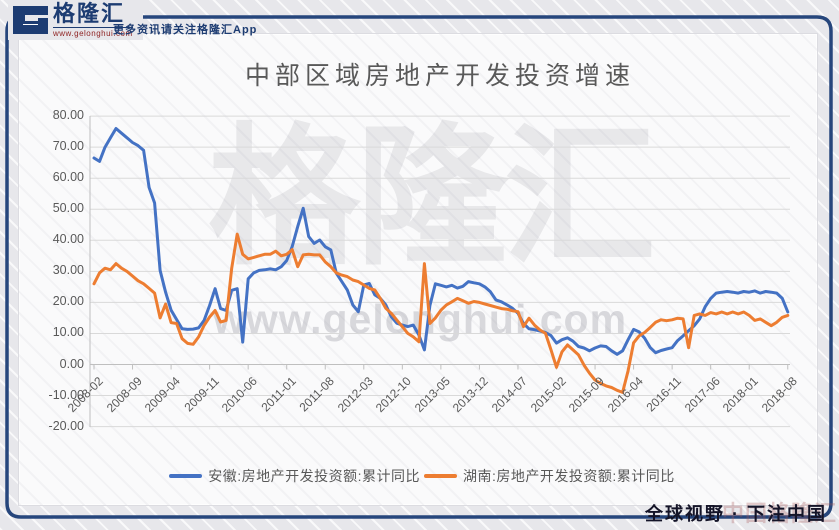 The height and width of the screenshot is (530, 839). Describe the element at coordinates (314, 476) in the screenshot. I see `legend-label: 安徽:房地产开发投资额:累计同比` at that location.